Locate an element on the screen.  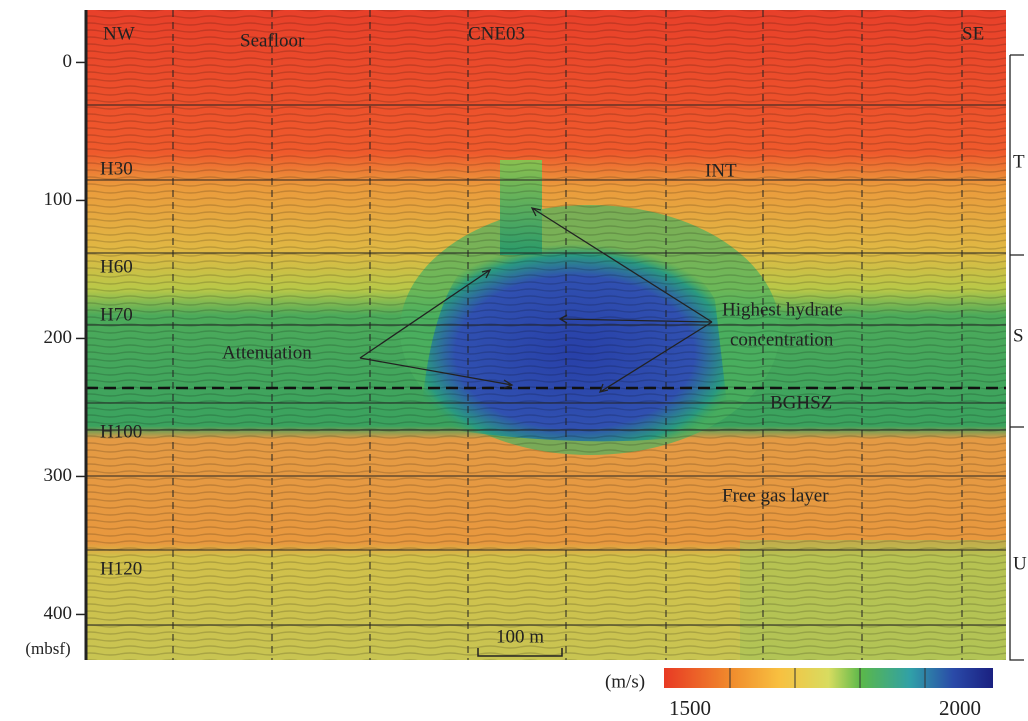
colorbar-label: 2000 is located at coordinates (960, 708).